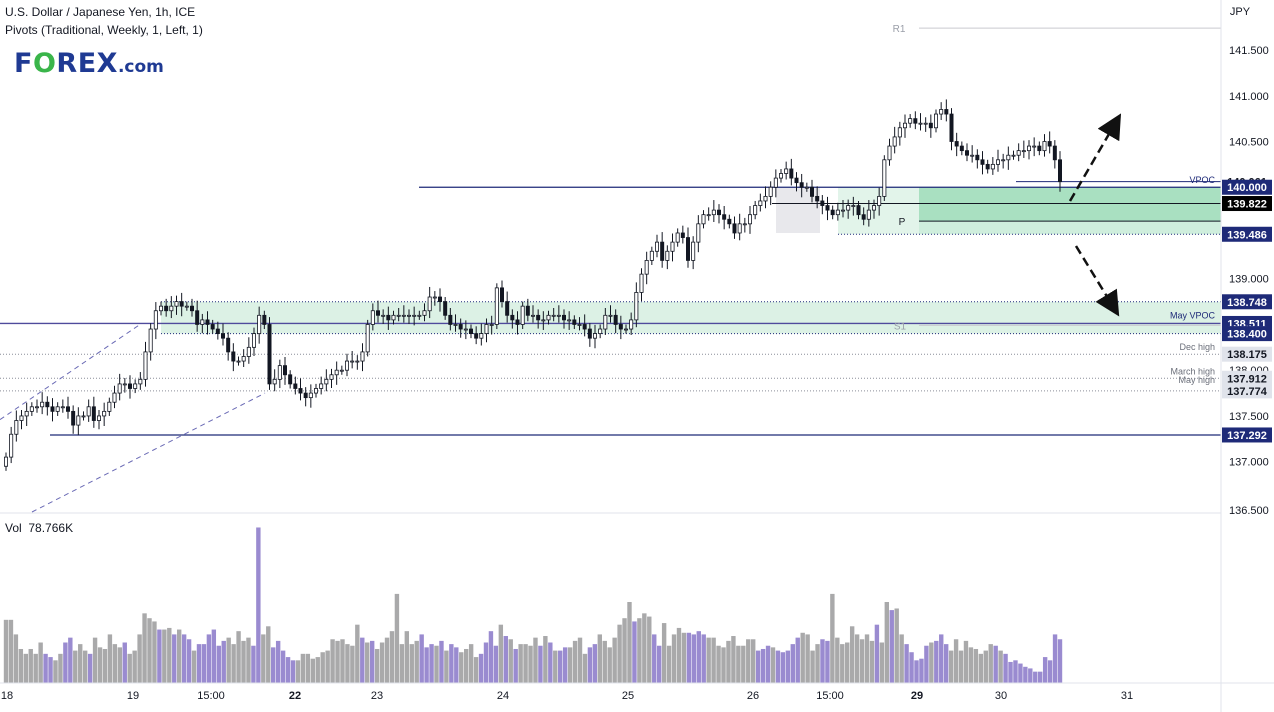  Describe the element at coordinates (1247, 205) in the screenshot. I see `price-tag-text: 139.822` at that location.